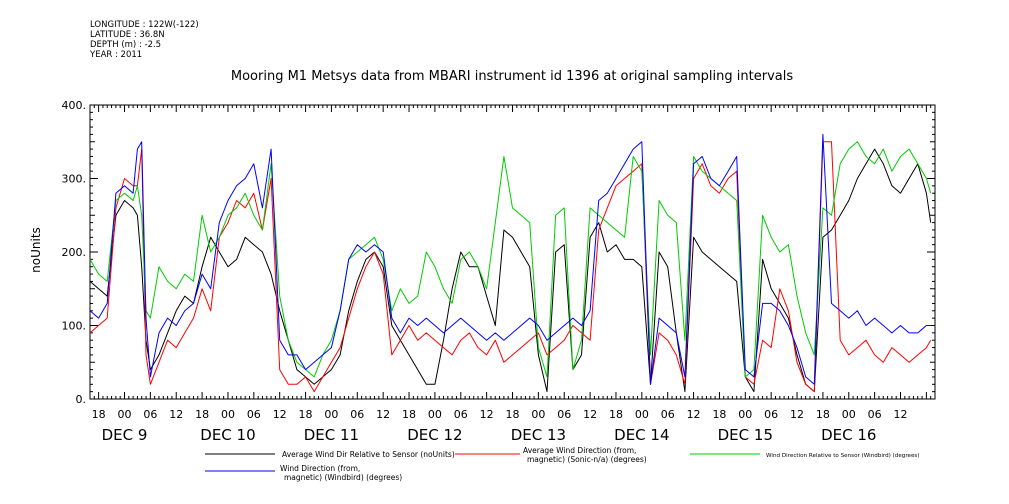  I want to click on y-tick-label: 300., so click(74, 179).